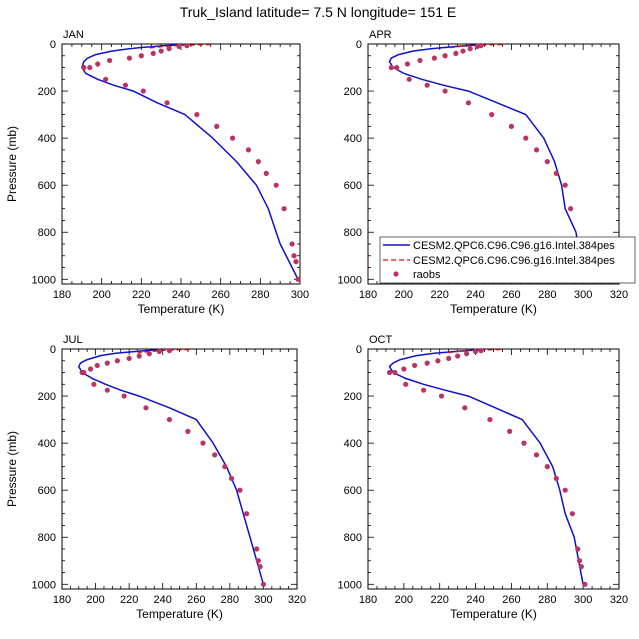 The image size is (639, 639). Describe the element at coordinates (163, 351) in the screenshot. I see `model-line-dashed` at that location.